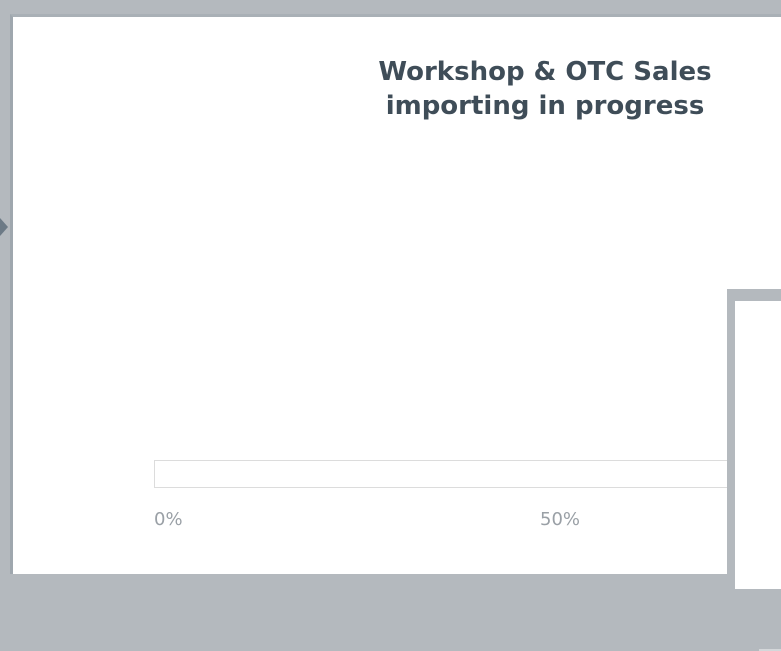  I want to click on overlapping-window, so click(754, 470).